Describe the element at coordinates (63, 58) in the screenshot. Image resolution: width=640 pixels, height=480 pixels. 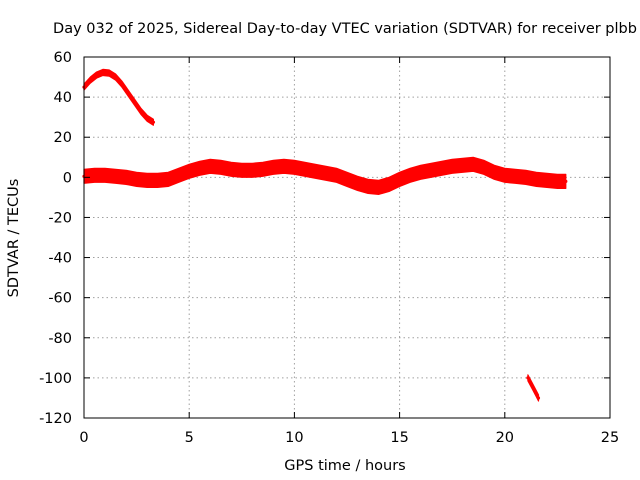
I see `y-tick-label: 60` at that location.